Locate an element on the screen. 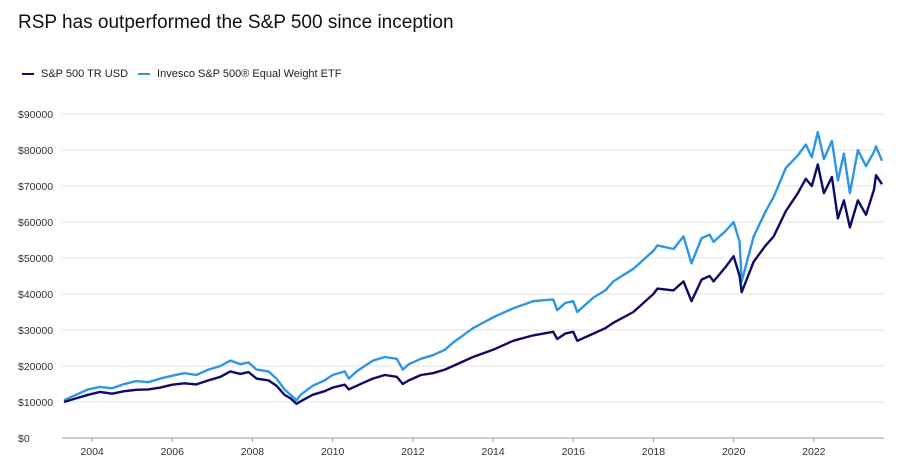  x-tick-label: 2016 is located at coordinates (574, 452).